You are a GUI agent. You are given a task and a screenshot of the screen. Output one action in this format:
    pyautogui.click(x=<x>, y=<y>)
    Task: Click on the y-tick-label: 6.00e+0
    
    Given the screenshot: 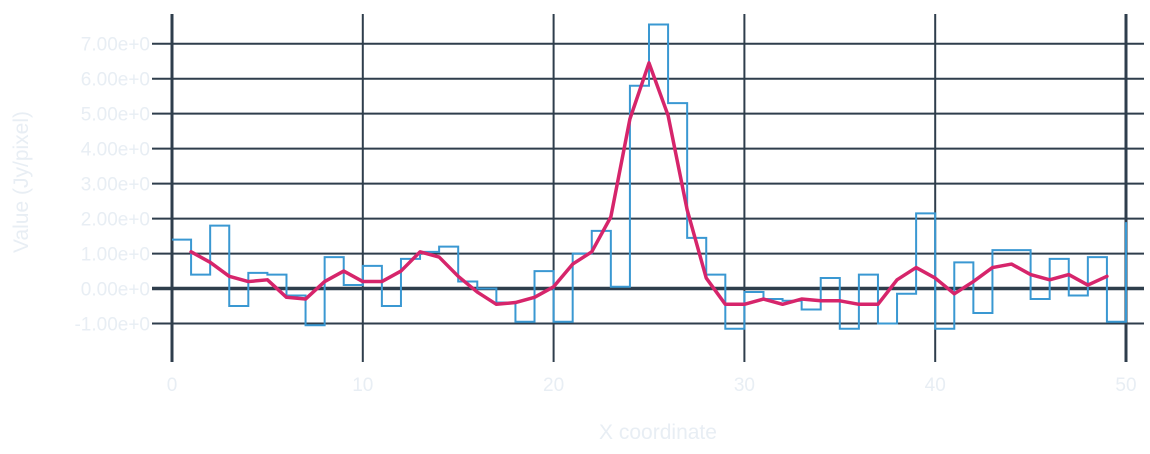 What is the action you would take?
    pyautogui.click(x=115, y=80)
    